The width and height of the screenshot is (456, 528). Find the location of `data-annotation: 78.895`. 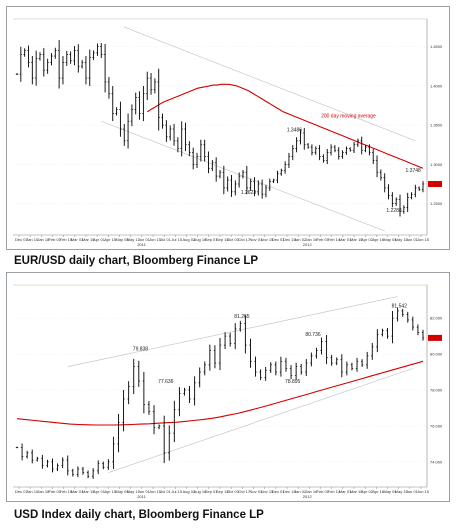

data-annotation: 78.895 is located at coordinates (293, 382).